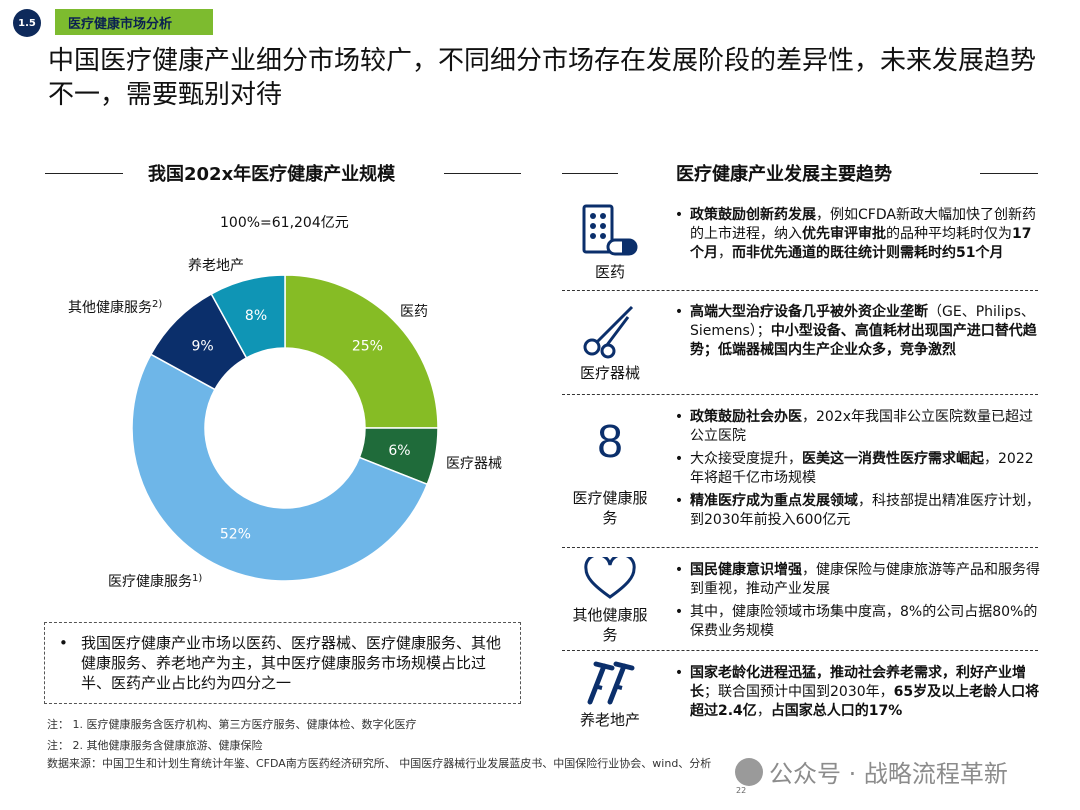 The height and width of the screenshot is (810, 1080). I want to click on right-title-rule-left, so click(590, 173).